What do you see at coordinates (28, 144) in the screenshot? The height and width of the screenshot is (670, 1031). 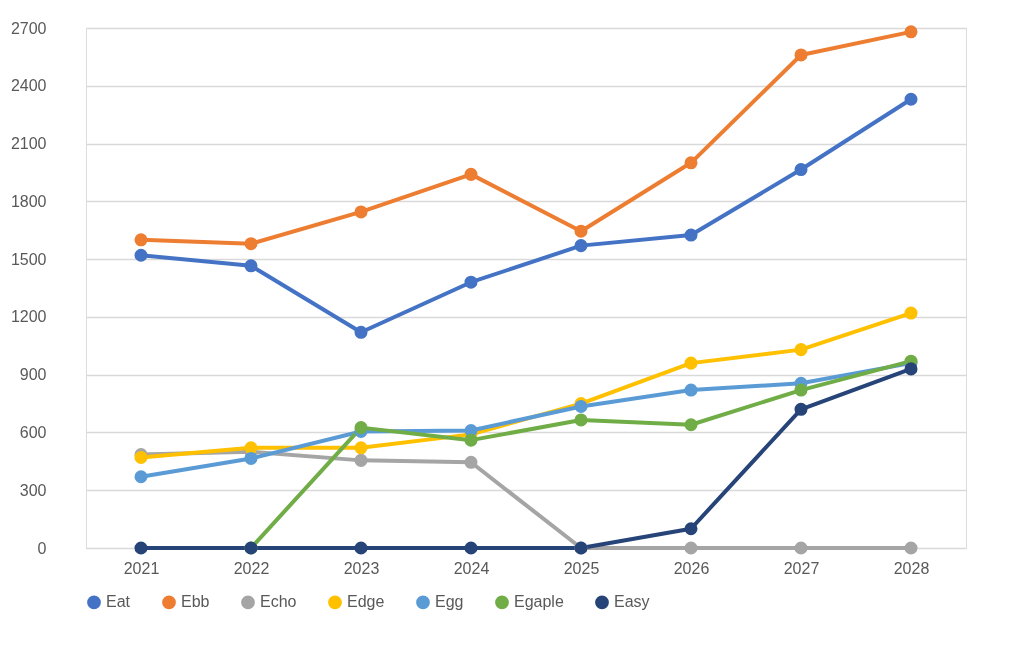 I see `y-tick-label: 2100` at bounding box center [28, 144].